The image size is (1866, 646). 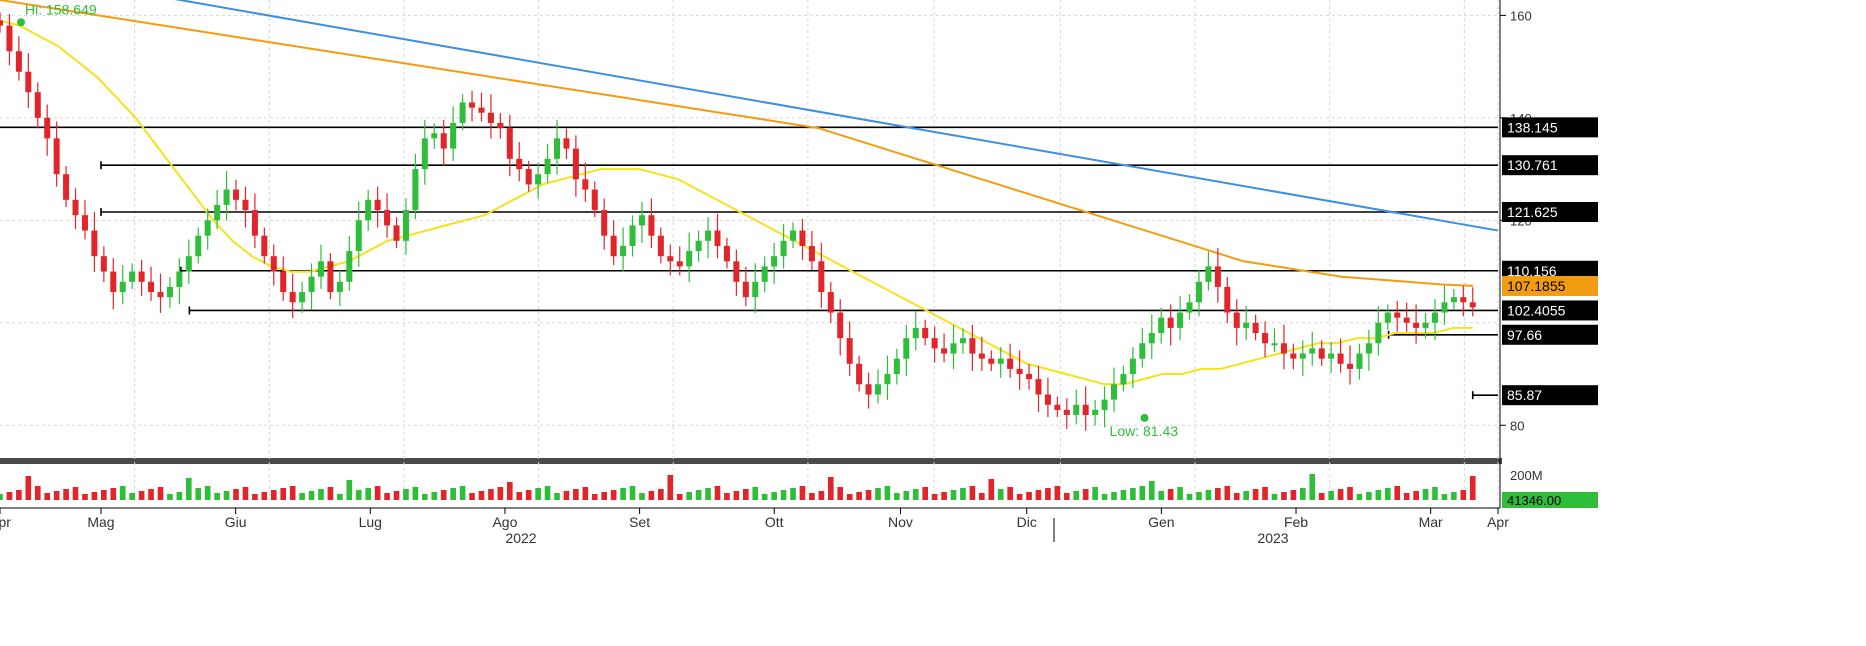 I want to click on price-label: 102.4055, so click(x=1536, y=310).